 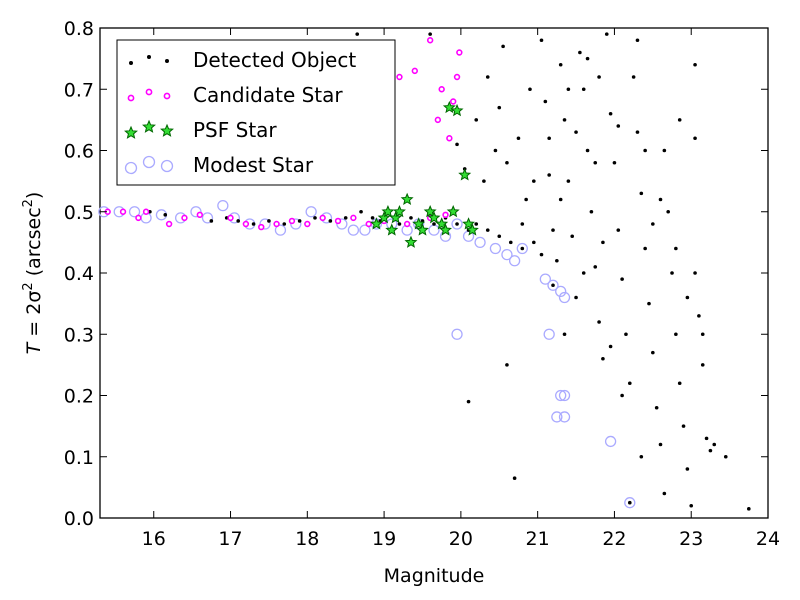 What do you see at coordinates (34, 347) in the screenshot?
I see `y-axis-label-var: T` at bounding box center [34, 347].